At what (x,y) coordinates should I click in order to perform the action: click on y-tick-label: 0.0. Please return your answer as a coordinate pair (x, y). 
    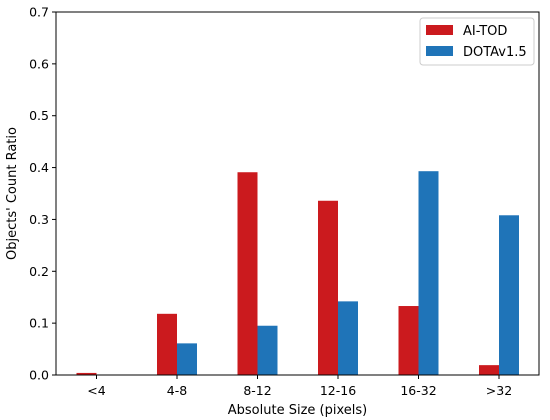
    Looking at the image, I should click on (39, 375).